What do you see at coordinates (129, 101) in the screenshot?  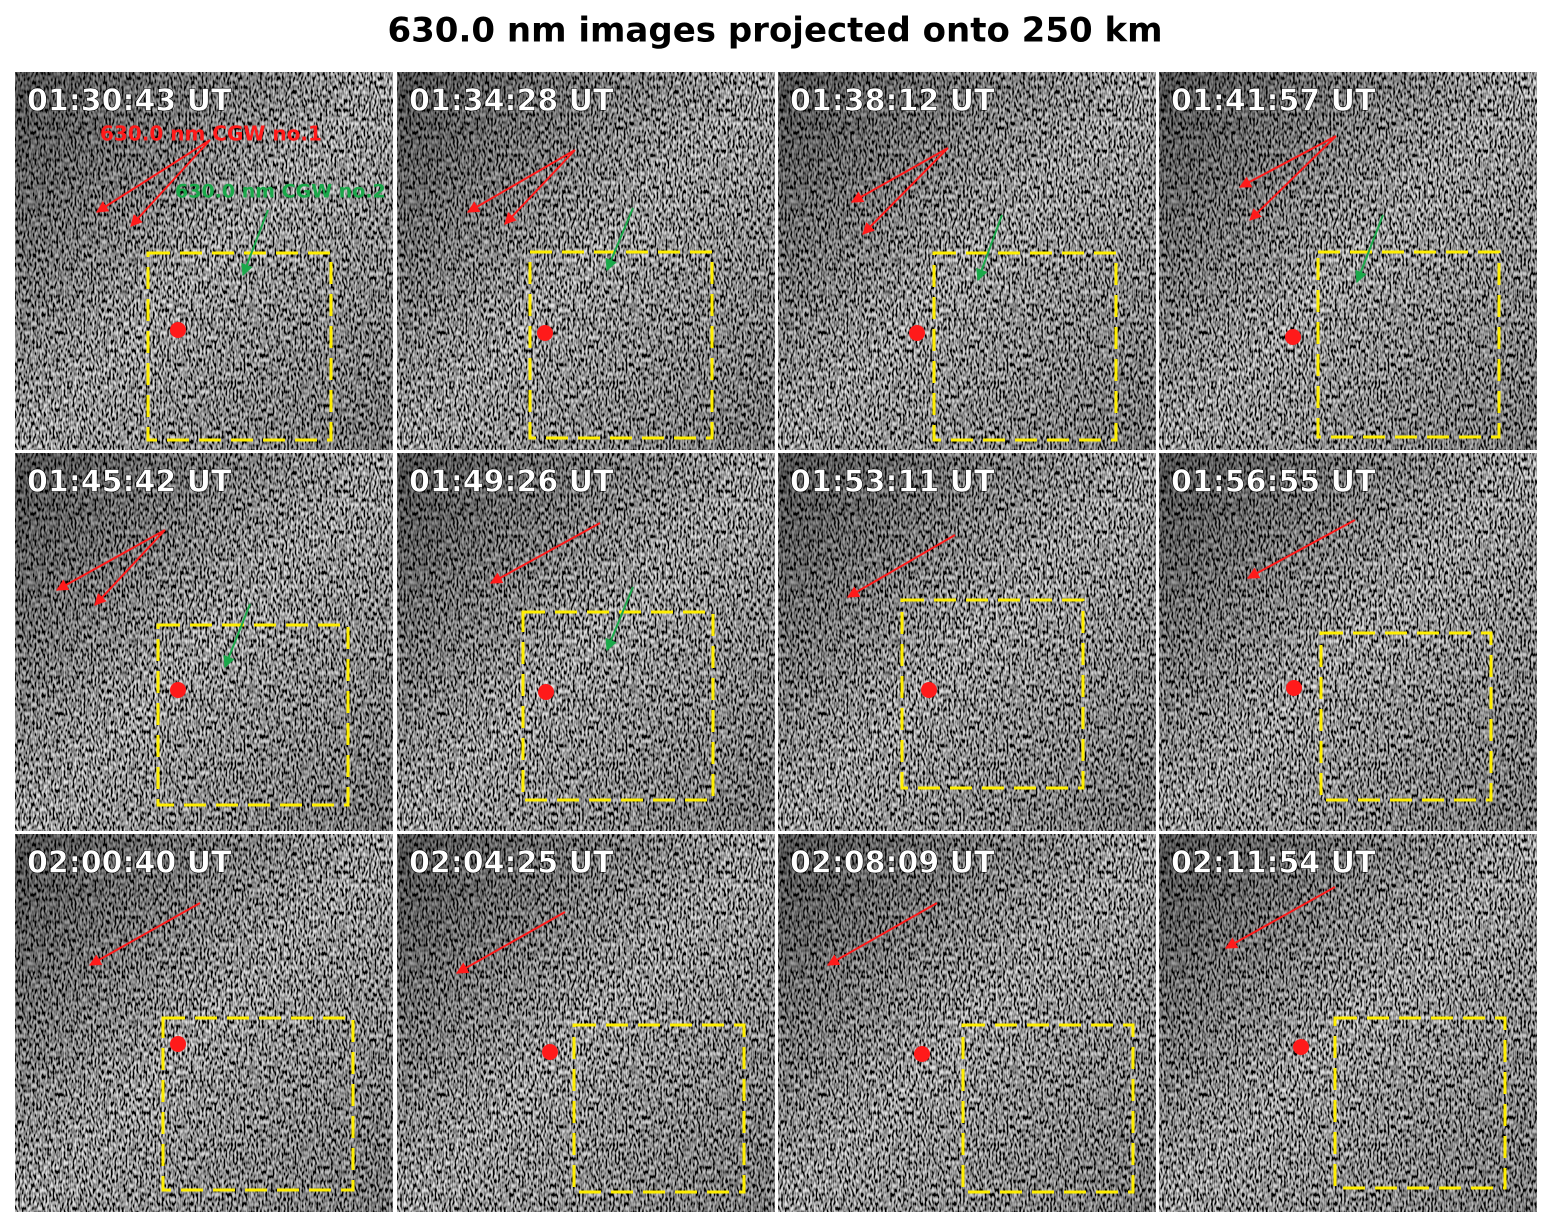 I see `panel-time: 01:30:43 UT` at bounding box center [129, 101].